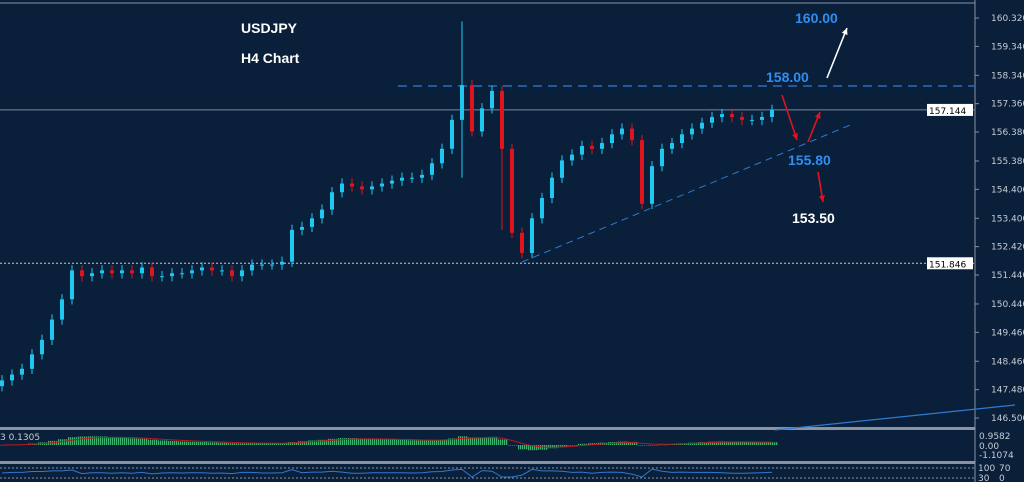  Describe the element at coordinates (813, 218) in the screenshot. I see `annotation-153-50: 153.50` at that location.